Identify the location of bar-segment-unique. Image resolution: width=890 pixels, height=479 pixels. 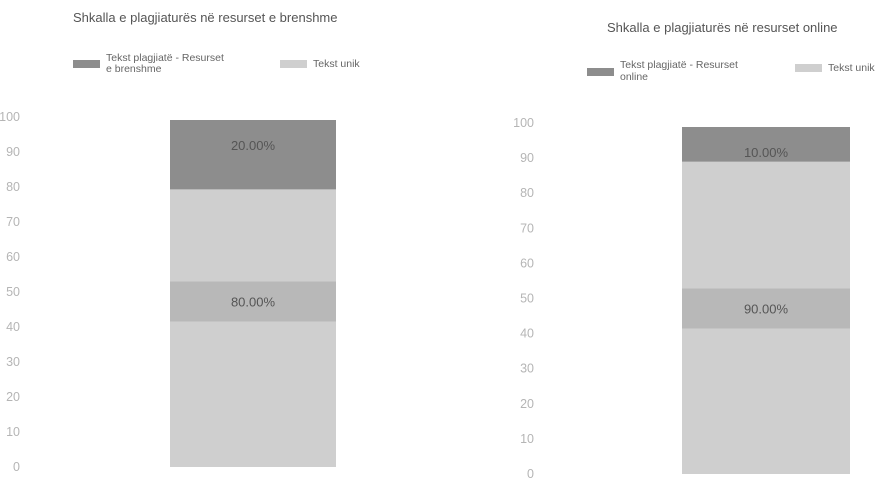
(253, 328).